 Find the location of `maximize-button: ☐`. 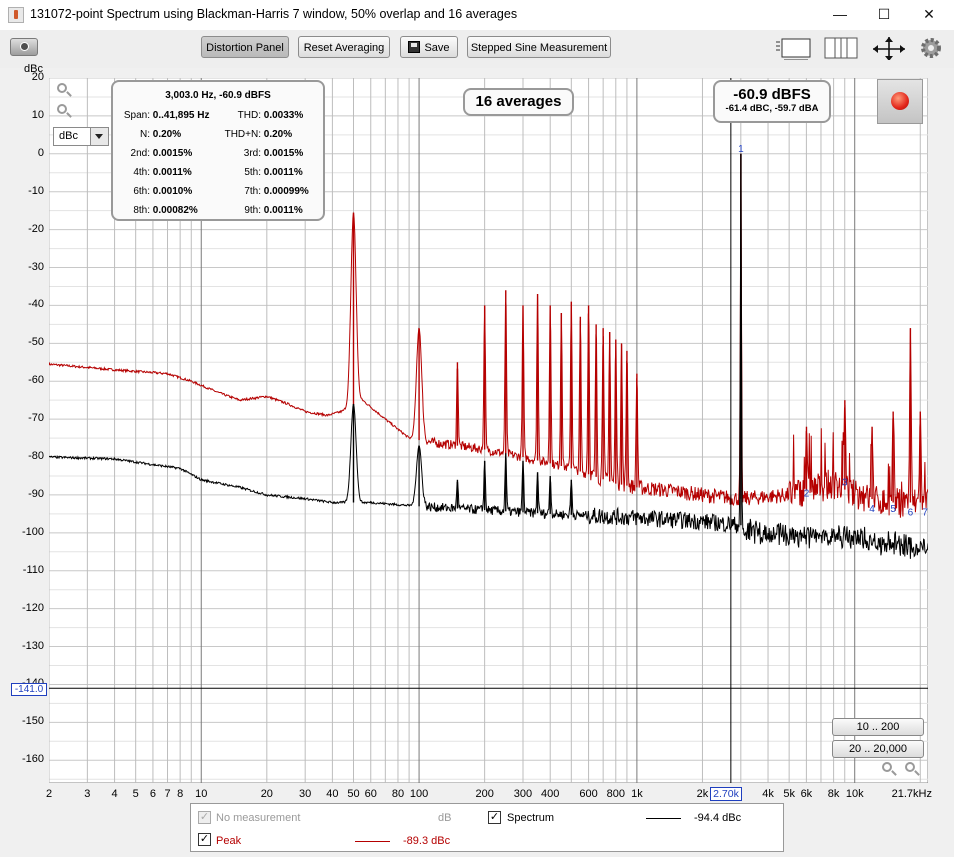

maximize-button: ☐ is located at coordinates (884, 14).